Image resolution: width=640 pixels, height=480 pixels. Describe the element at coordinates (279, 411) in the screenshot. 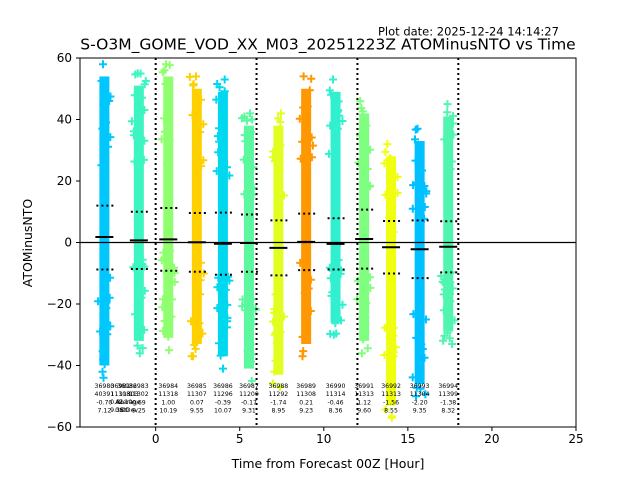

I see `group-stat-label: 8.95` at that location.